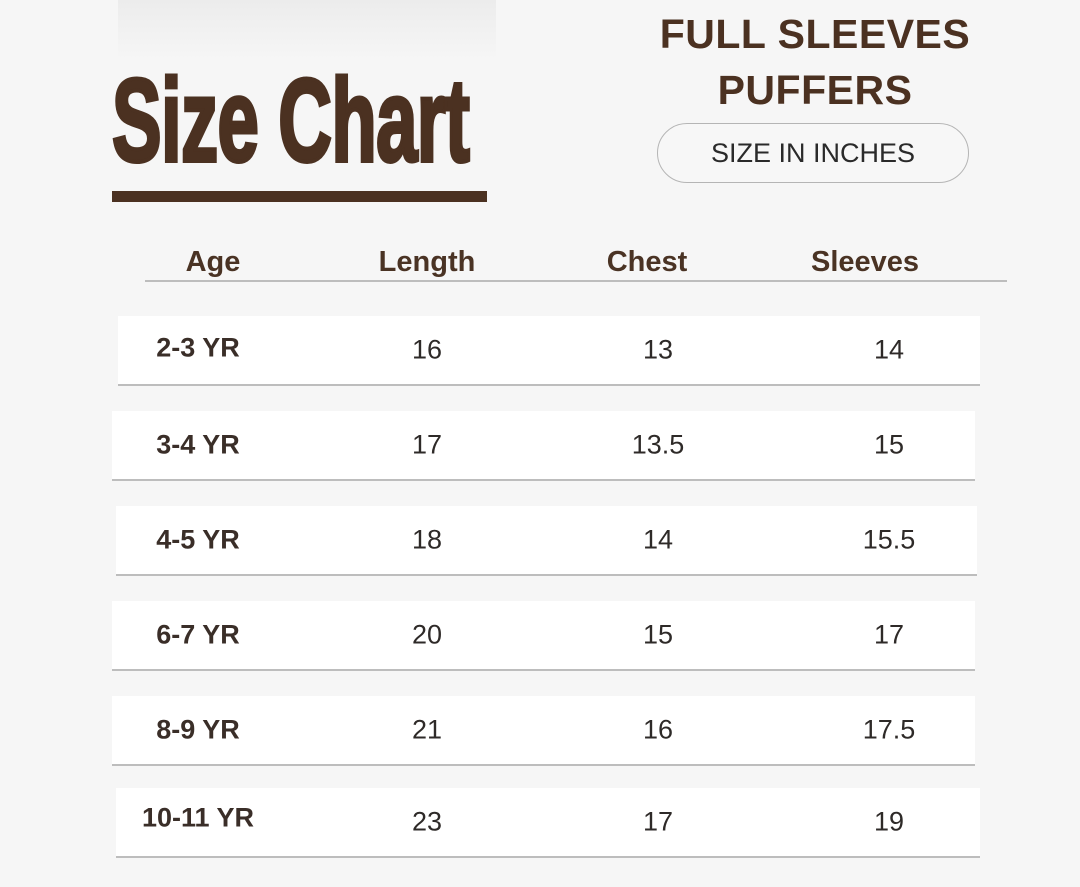  Describe the element at coordinates (291, 121) in the screenshot. I see `page-title: Size Chart` at that location.